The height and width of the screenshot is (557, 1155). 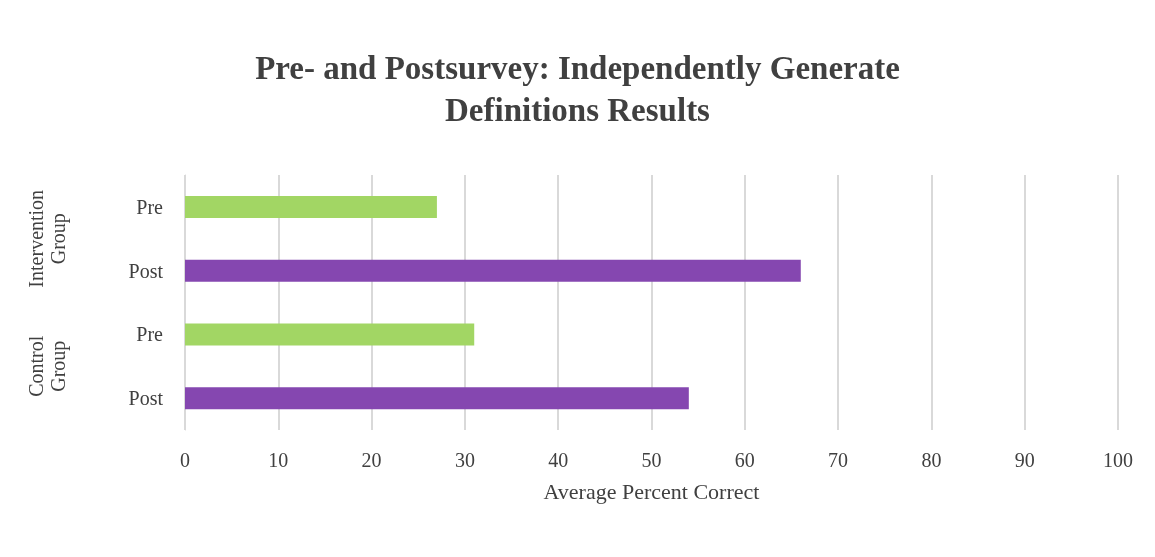 What do you see at coordinates (47, 238) in the screenshot?
I see `text: Intervention Group` at bounding box center [47, 238].